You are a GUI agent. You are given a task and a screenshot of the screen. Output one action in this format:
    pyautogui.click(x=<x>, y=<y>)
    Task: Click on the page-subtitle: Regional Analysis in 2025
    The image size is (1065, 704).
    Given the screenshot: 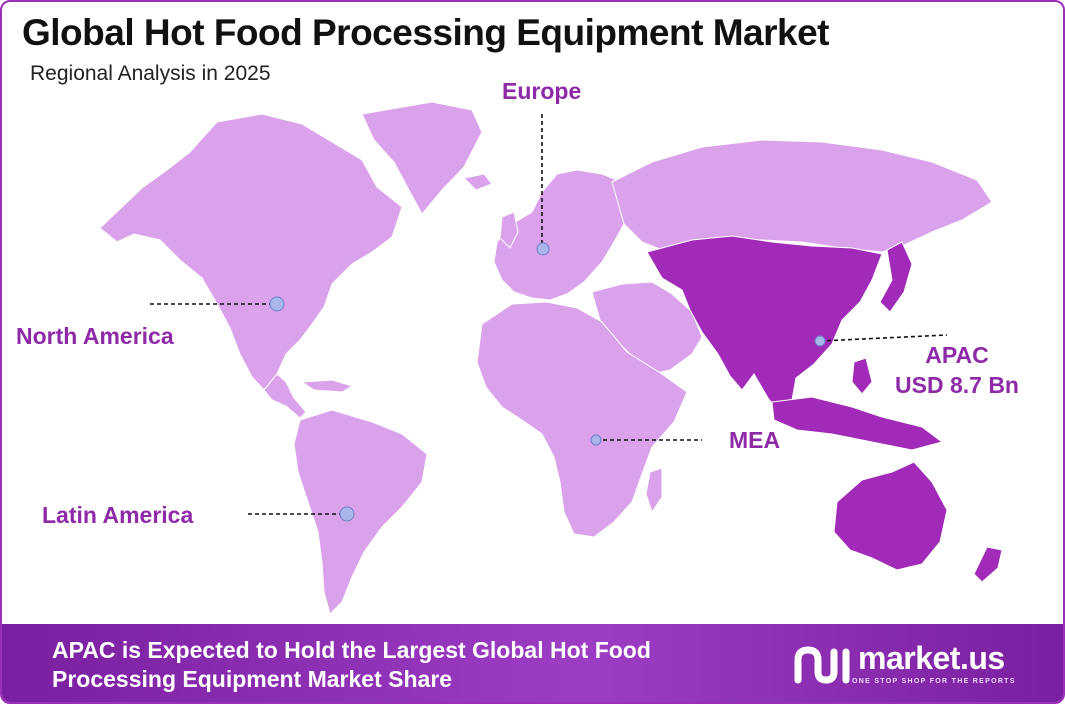 What is the action you would take?
    pyautogui.click(x=150, y=73)
    